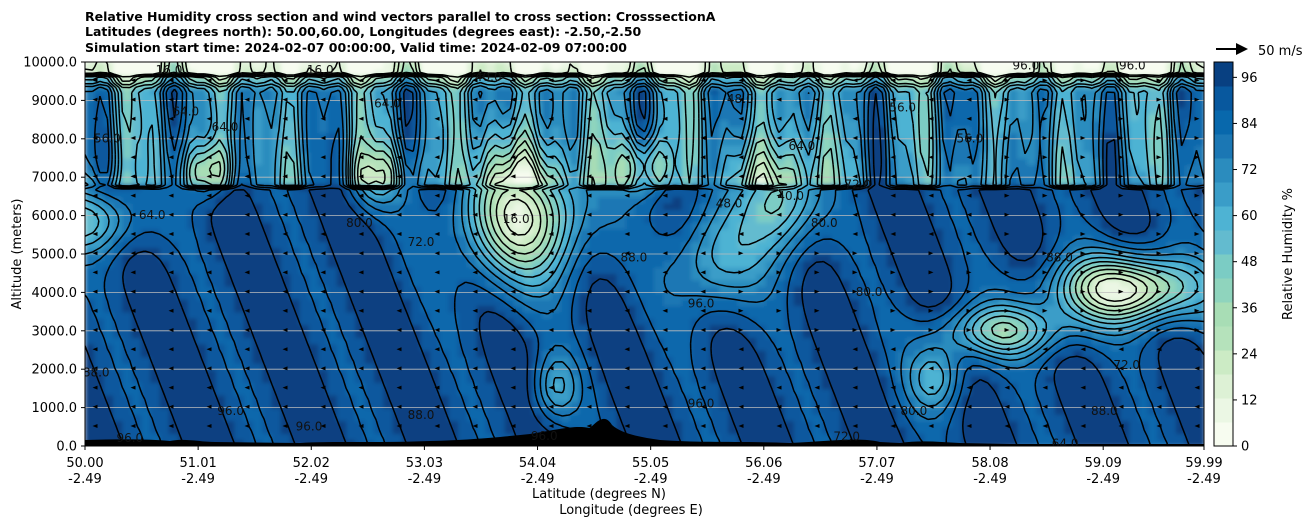  I want to click on colorbar-tick-label-6: 72, so click(1249, 170).